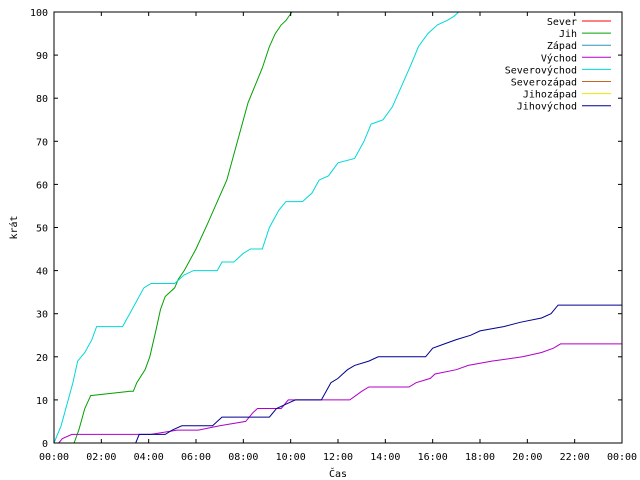  What do you see at coordinates (42, 56) in the screenshot?
I see `y-tick-label: 90` at bounding box center [42, 56].